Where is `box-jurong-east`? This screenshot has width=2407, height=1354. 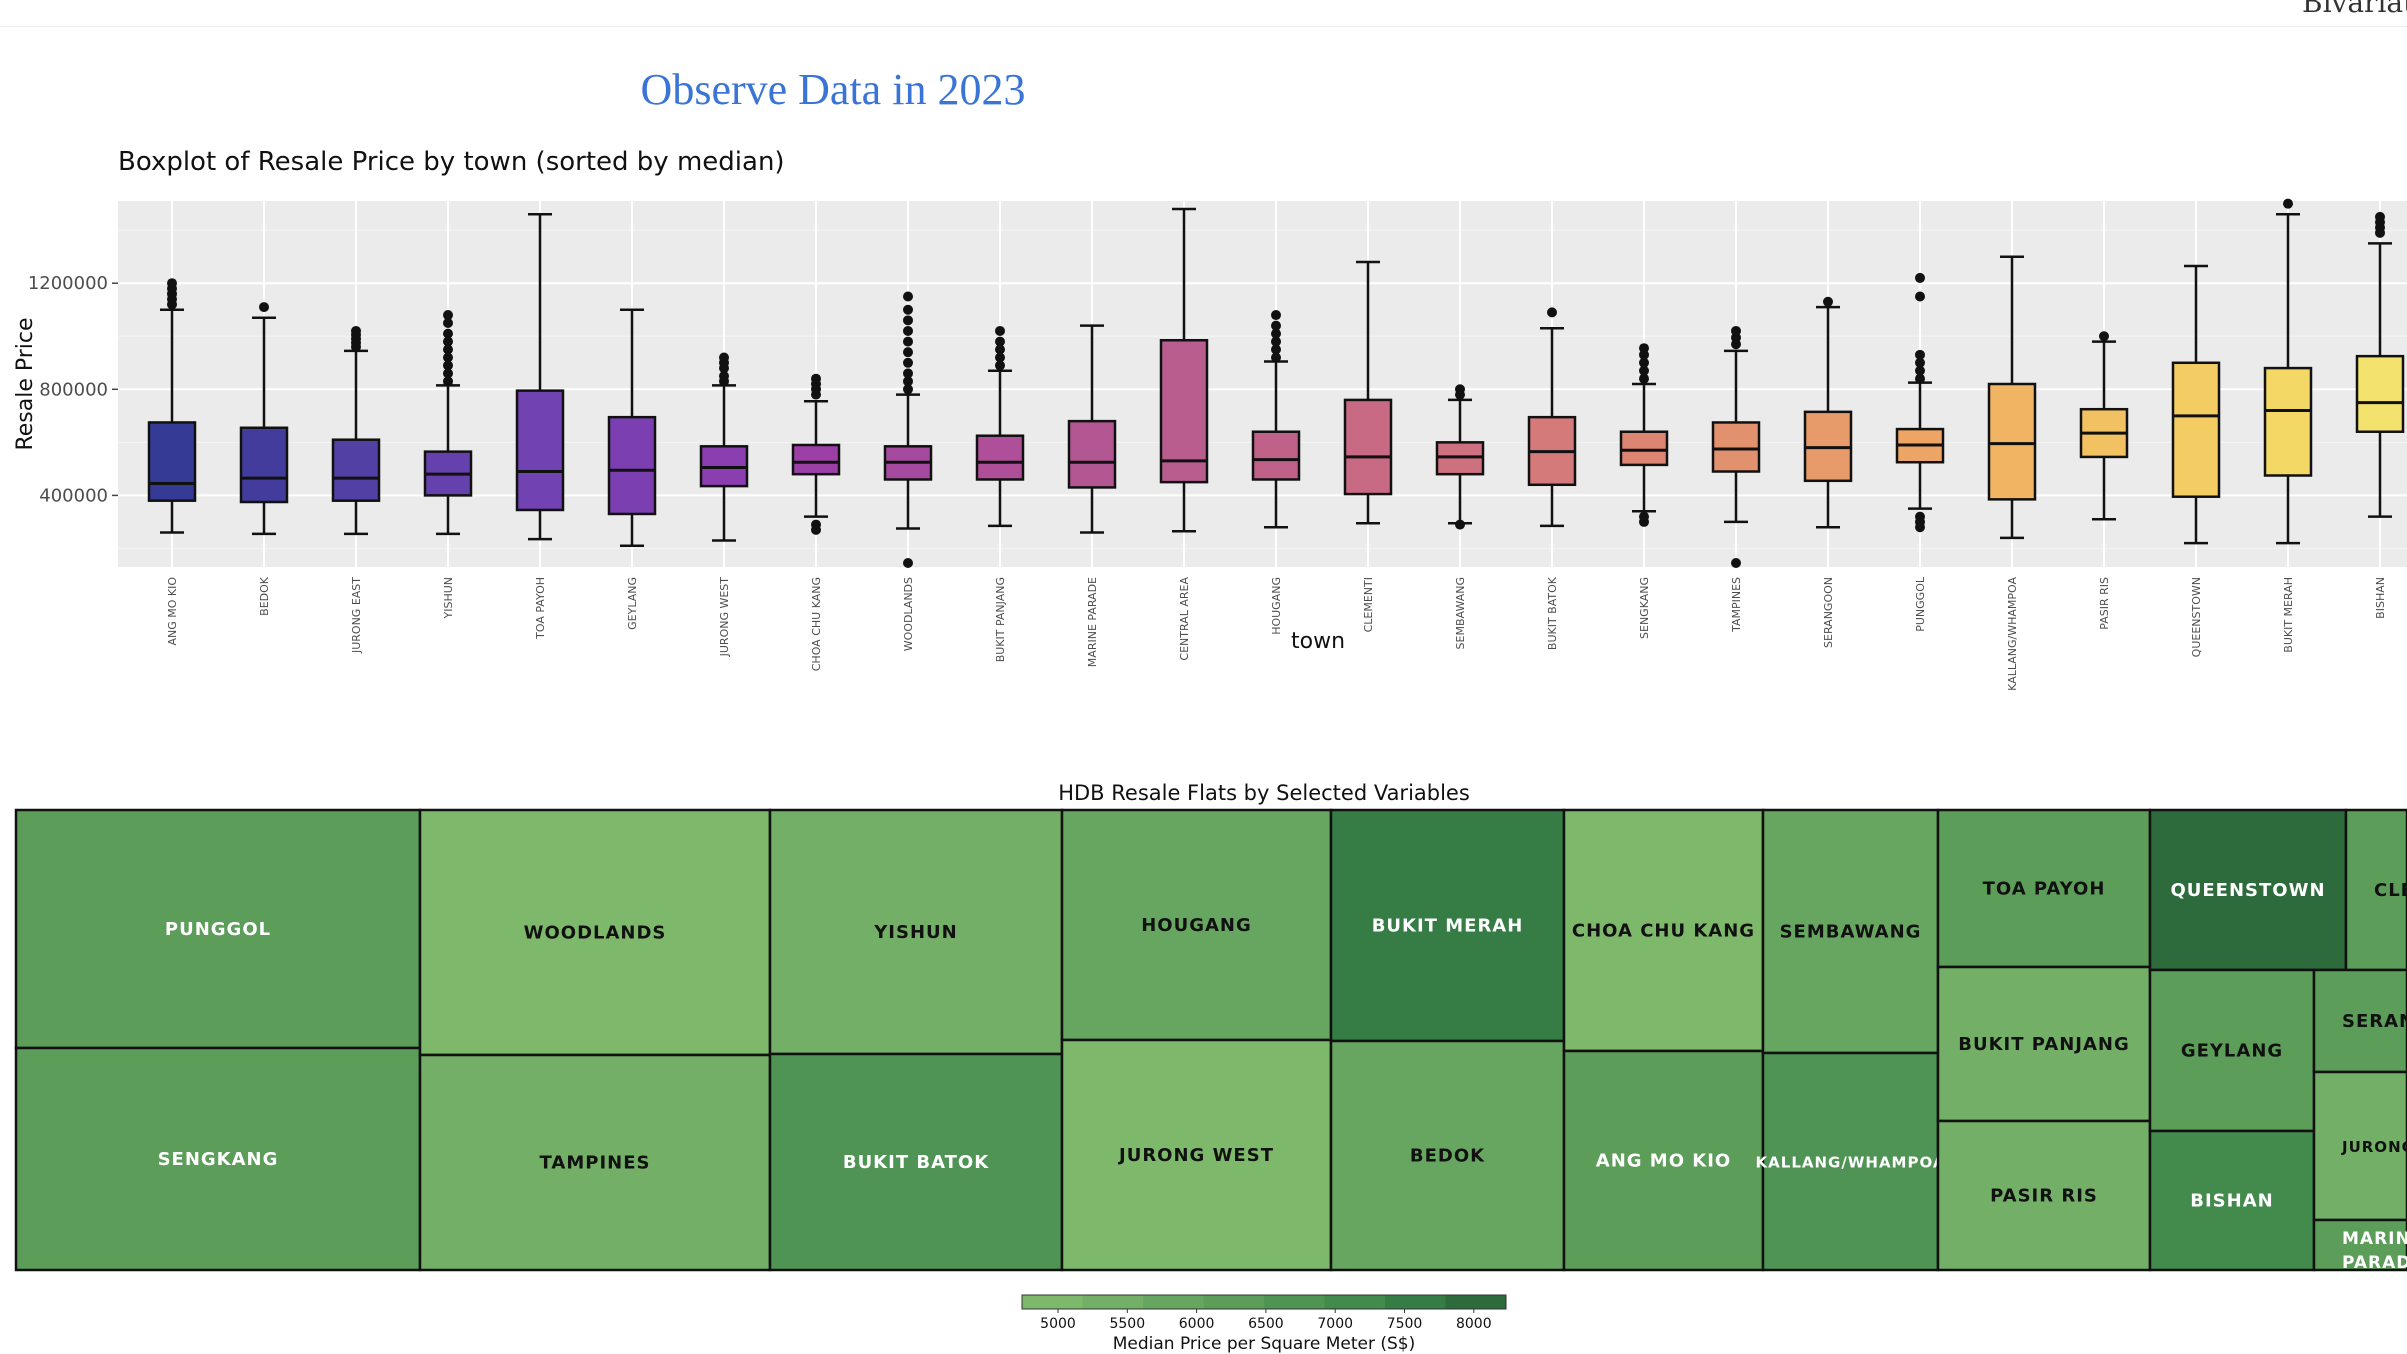 box-jurong-east is located at coordinates (356, 470).